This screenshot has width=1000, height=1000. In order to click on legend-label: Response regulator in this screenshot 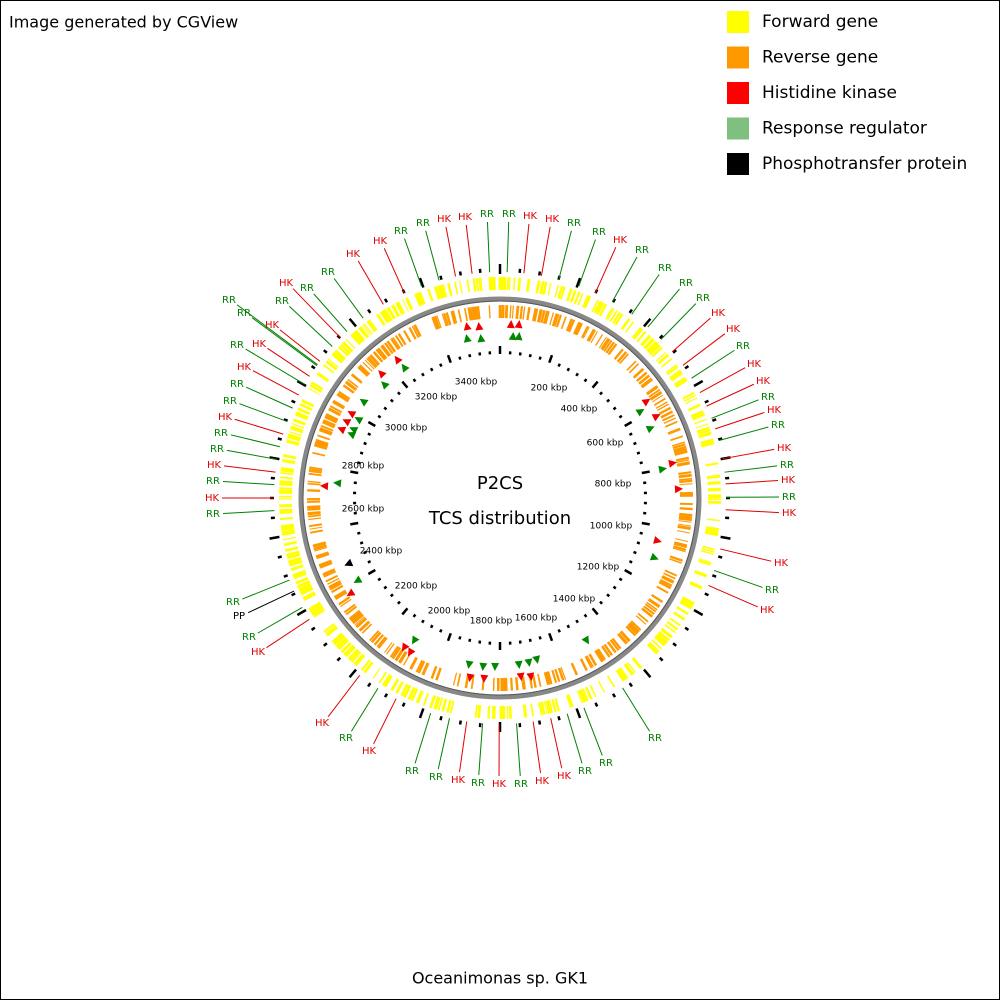, I will do `click(844, 129)`.